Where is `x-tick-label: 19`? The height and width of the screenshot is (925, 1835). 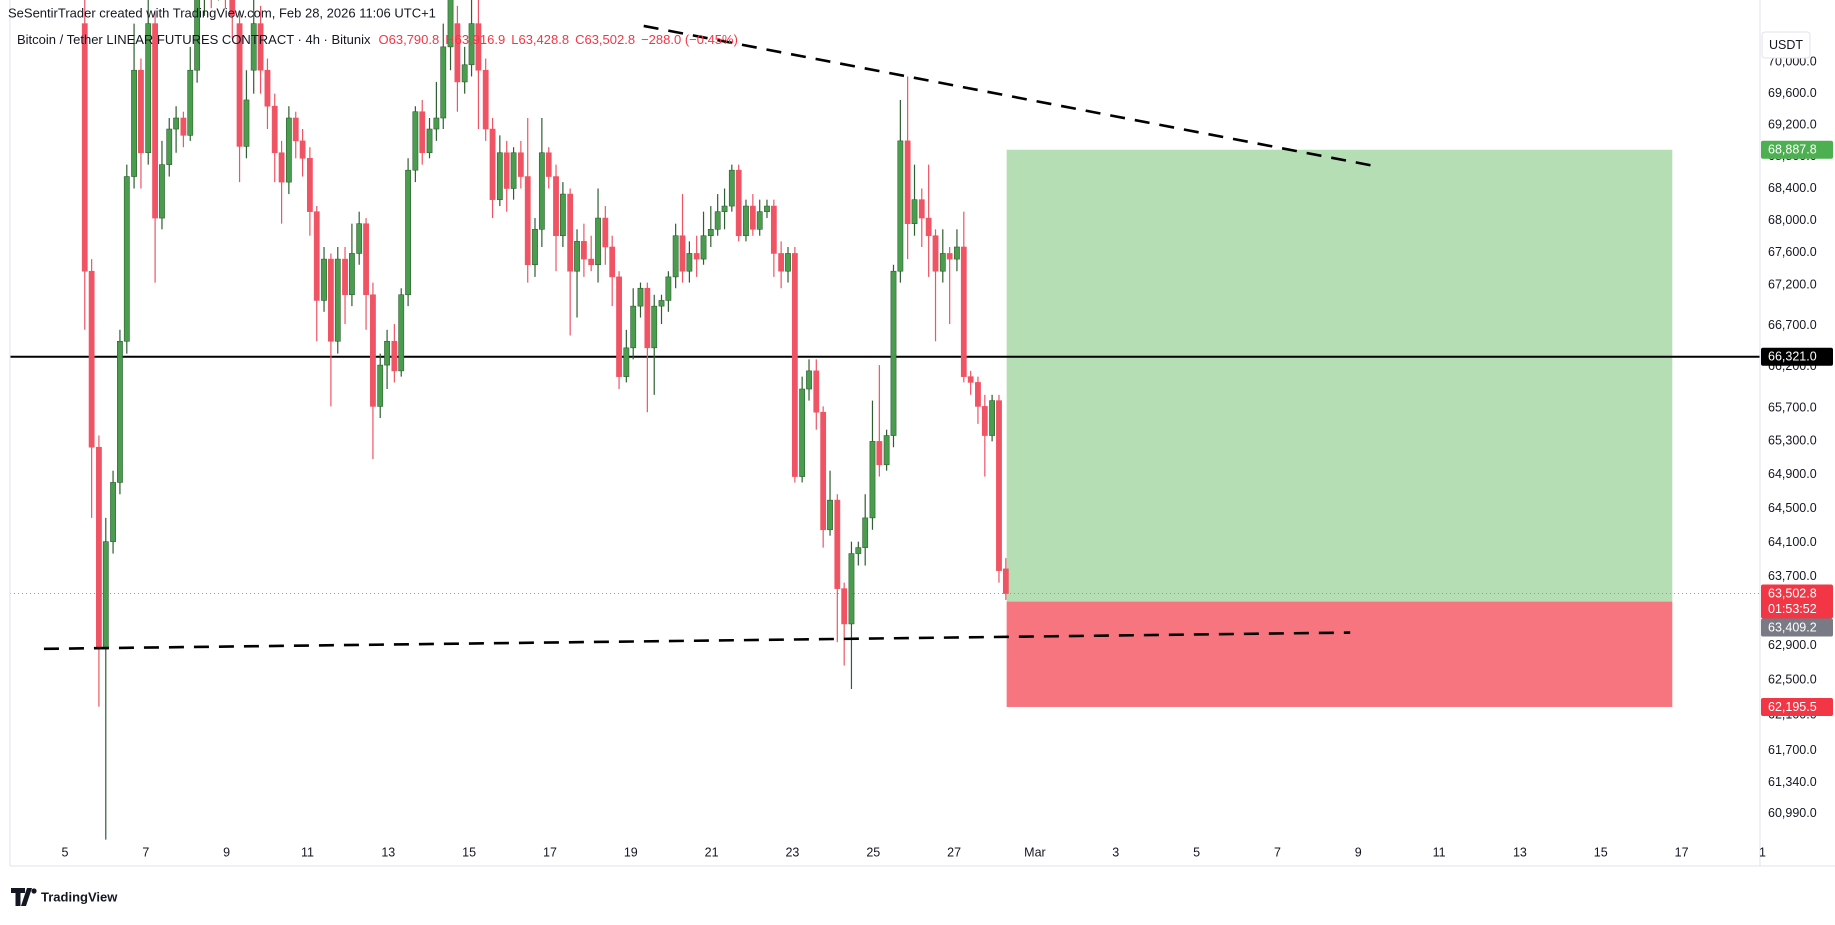 x-tick-label: 19 is located at coordinates (631, 852).